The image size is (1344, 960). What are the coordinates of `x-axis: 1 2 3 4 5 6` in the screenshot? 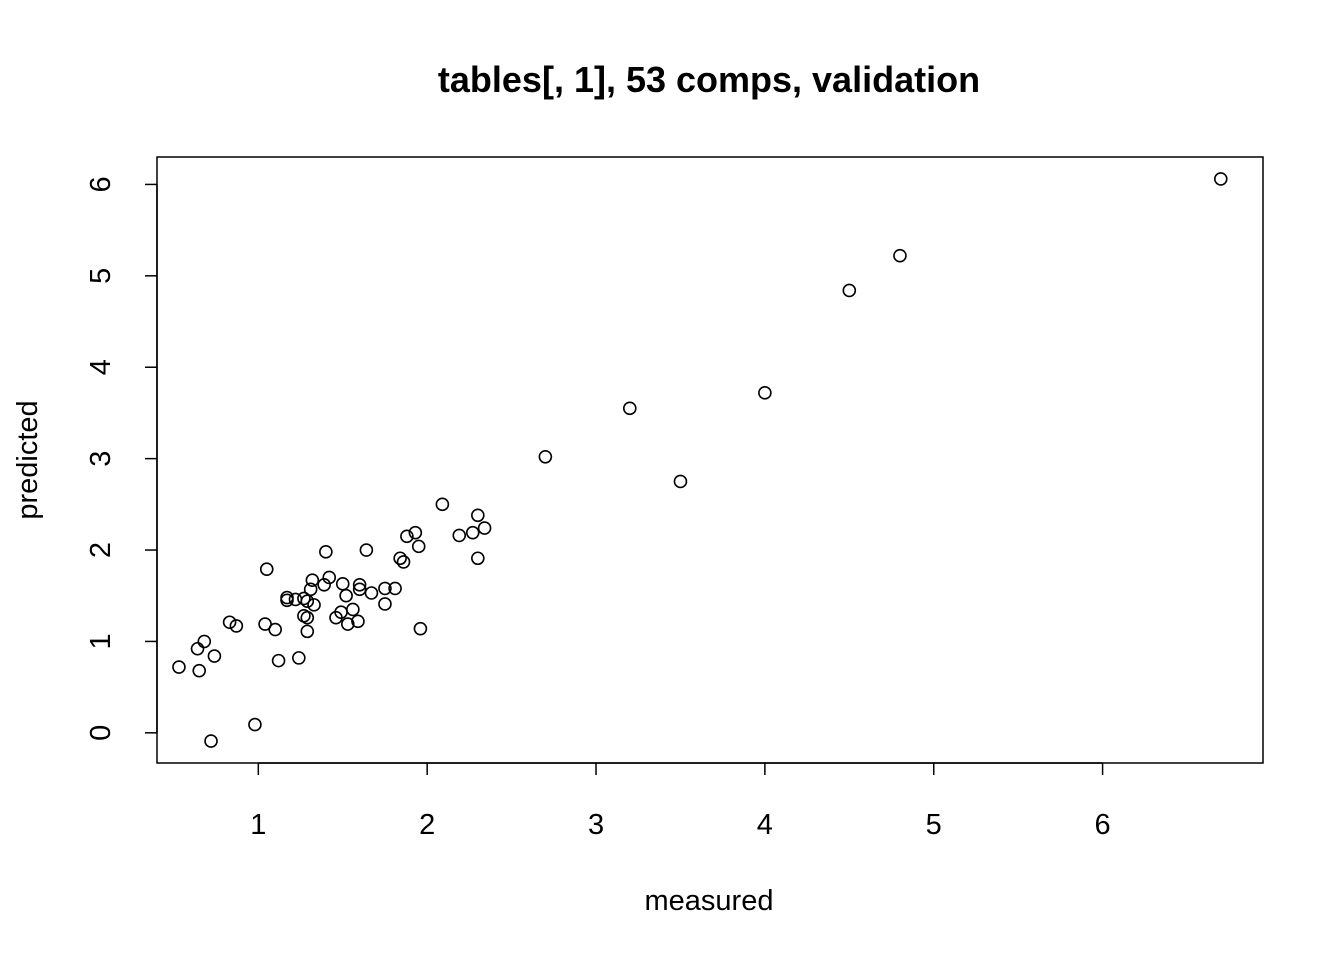 It's located at (680, 801).